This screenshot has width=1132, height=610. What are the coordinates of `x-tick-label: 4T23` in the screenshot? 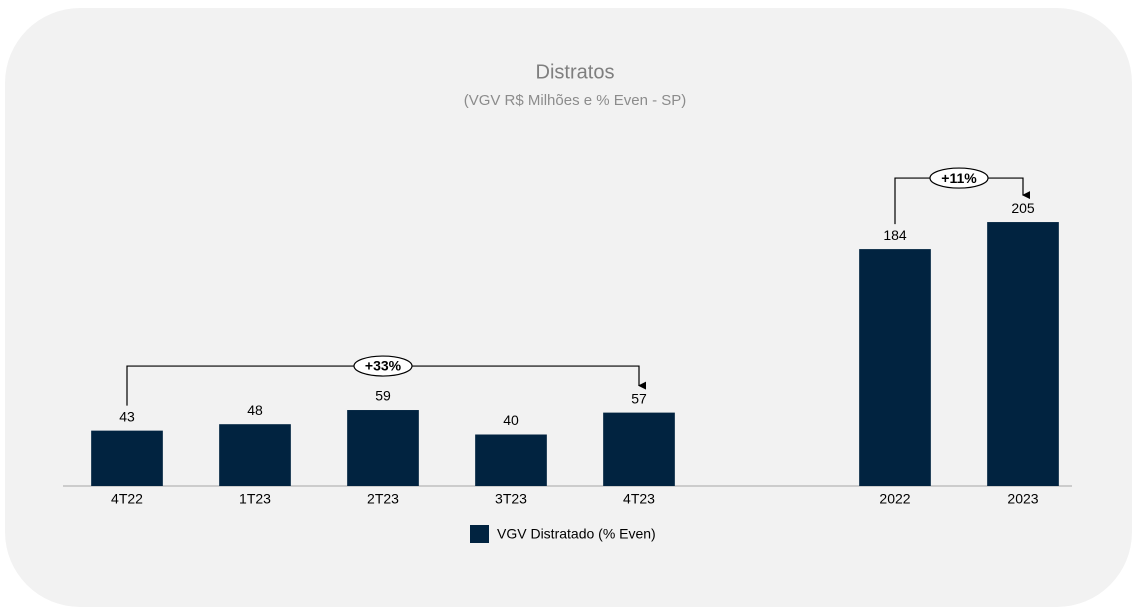 It's located at (639, 499).